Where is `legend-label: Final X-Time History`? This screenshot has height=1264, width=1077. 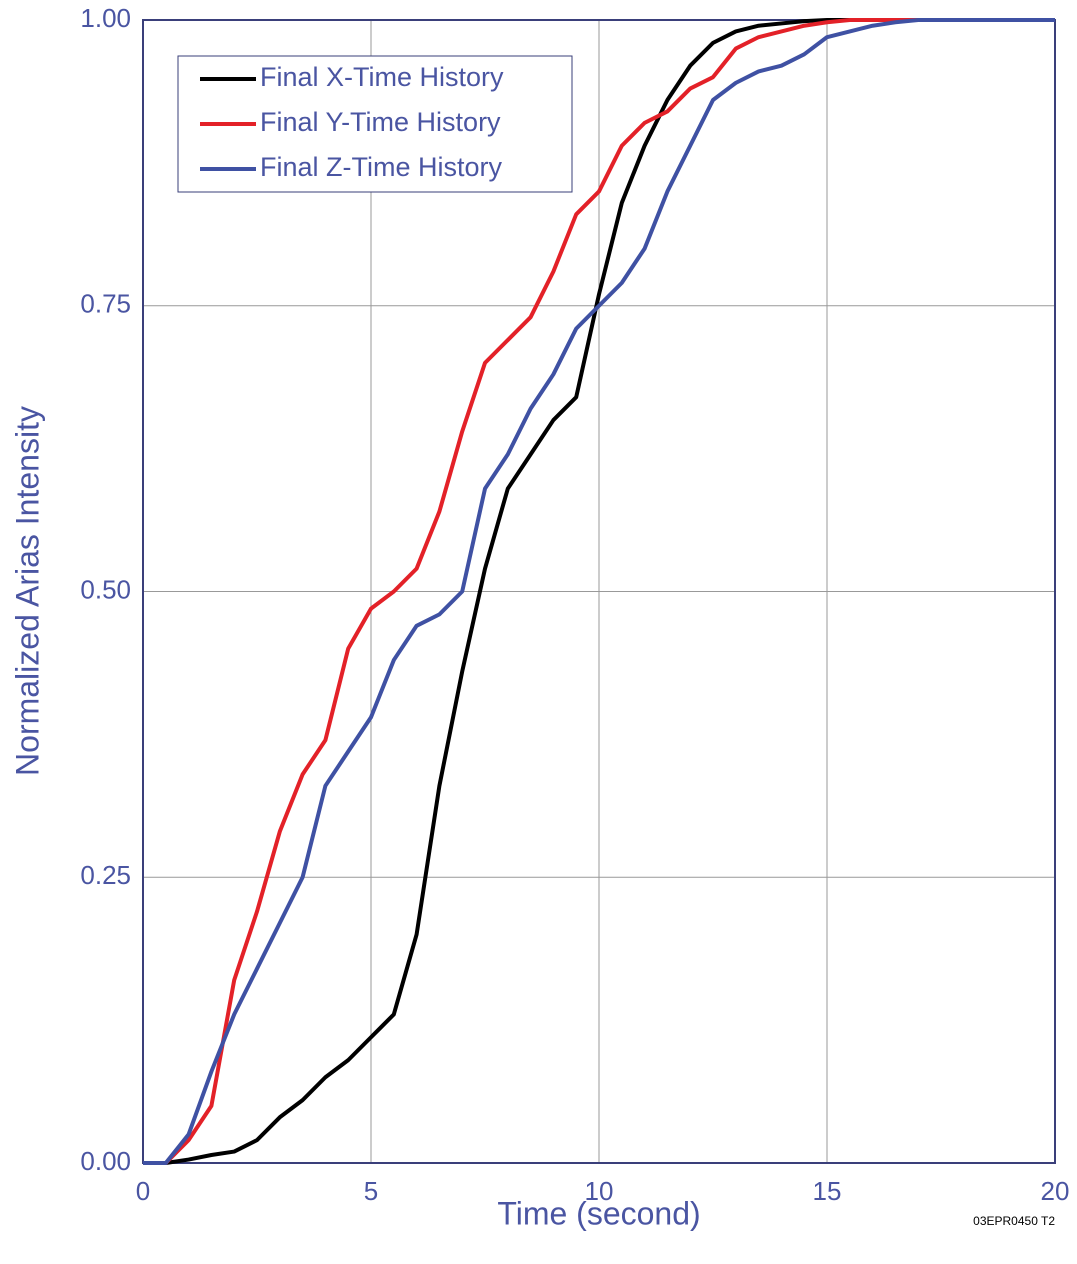 legend-label: Final X-Time History is located at coordinates (382, 77).